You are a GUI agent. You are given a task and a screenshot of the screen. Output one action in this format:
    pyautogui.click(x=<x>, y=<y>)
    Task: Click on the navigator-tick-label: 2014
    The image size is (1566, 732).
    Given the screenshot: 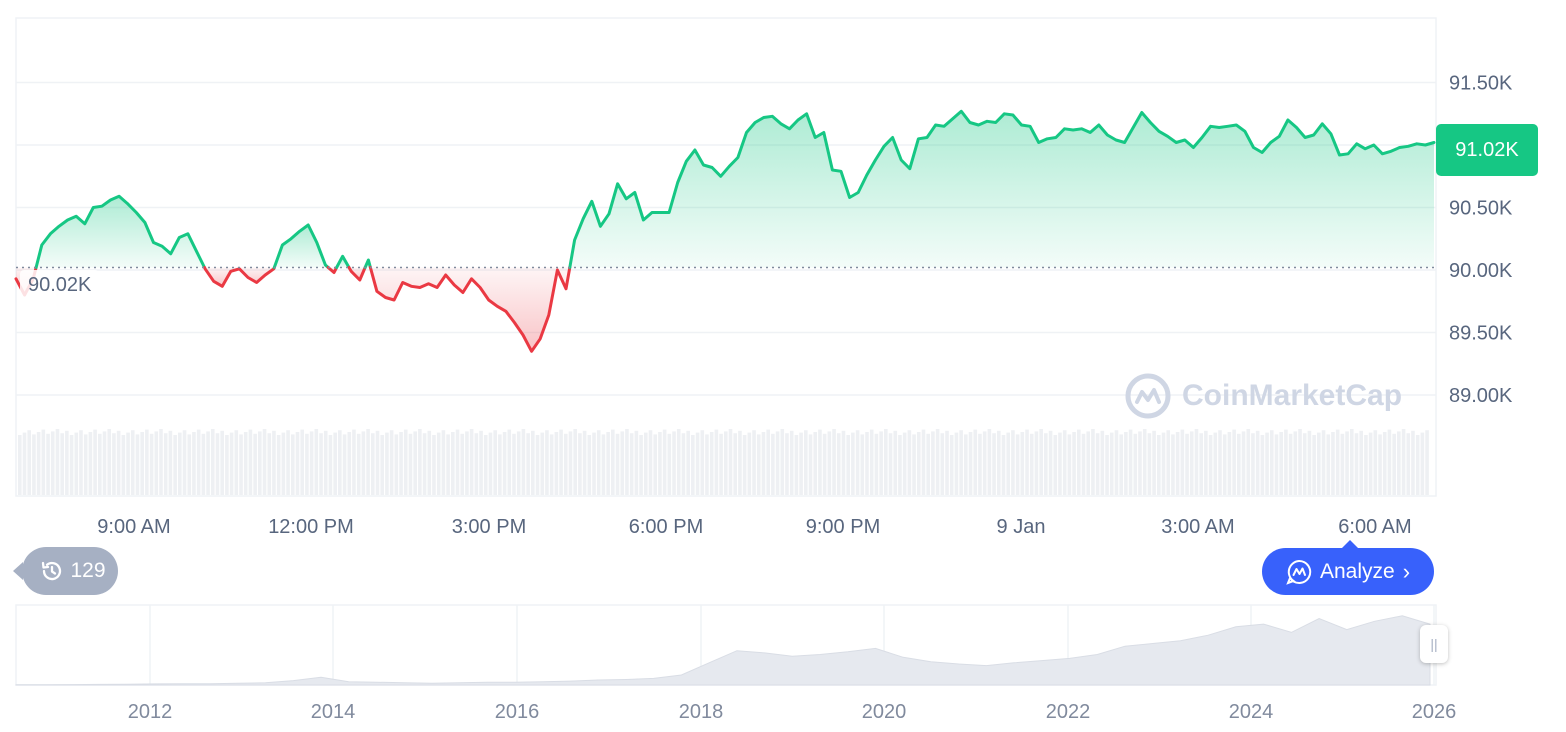 What is the action you would take?
    pyautogui.click(x=333, y=712)
    